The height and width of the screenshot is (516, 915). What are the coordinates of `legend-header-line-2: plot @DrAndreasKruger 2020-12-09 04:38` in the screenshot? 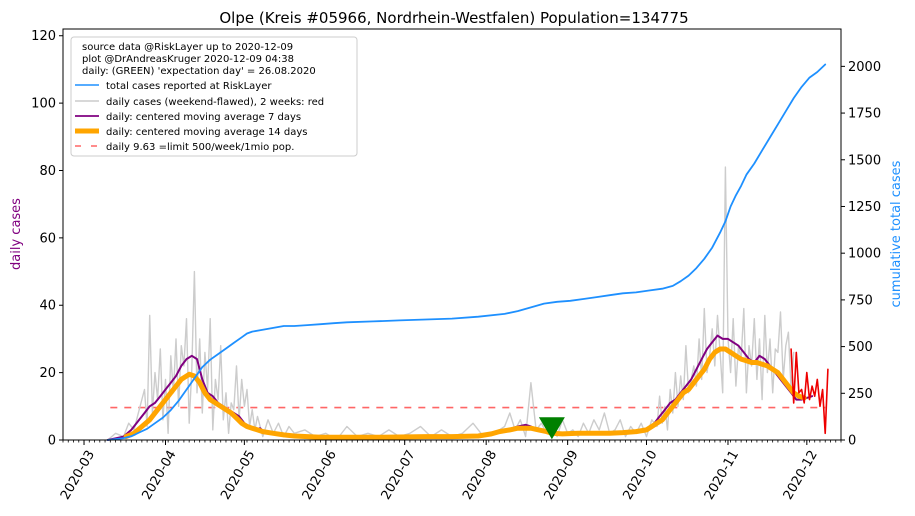 It's located at (188, 59).